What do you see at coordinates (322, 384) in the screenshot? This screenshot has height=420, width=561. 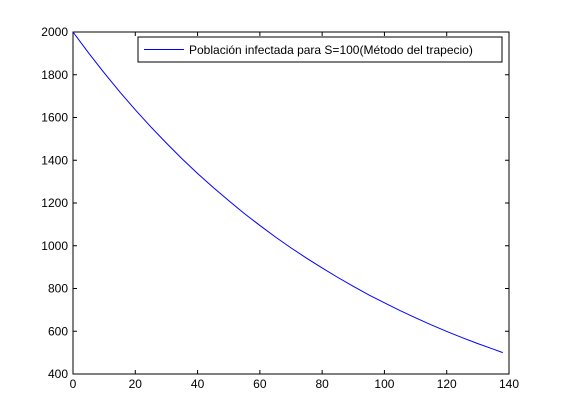 I see `x-tick-label: 80` at bounding box center [322, 384].